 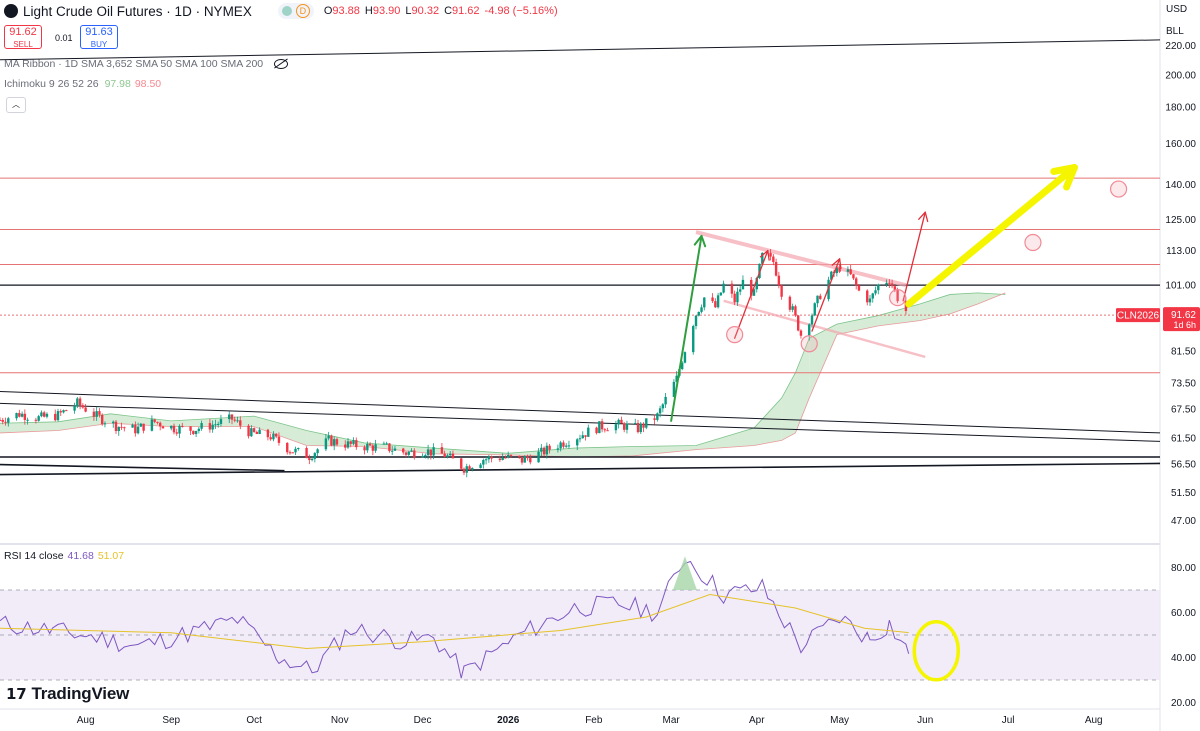 What do you see at coordinates (23, 37) in the screenshot?
I see `sell-button: 91.62 SELL` at bounding box center [23, 37].